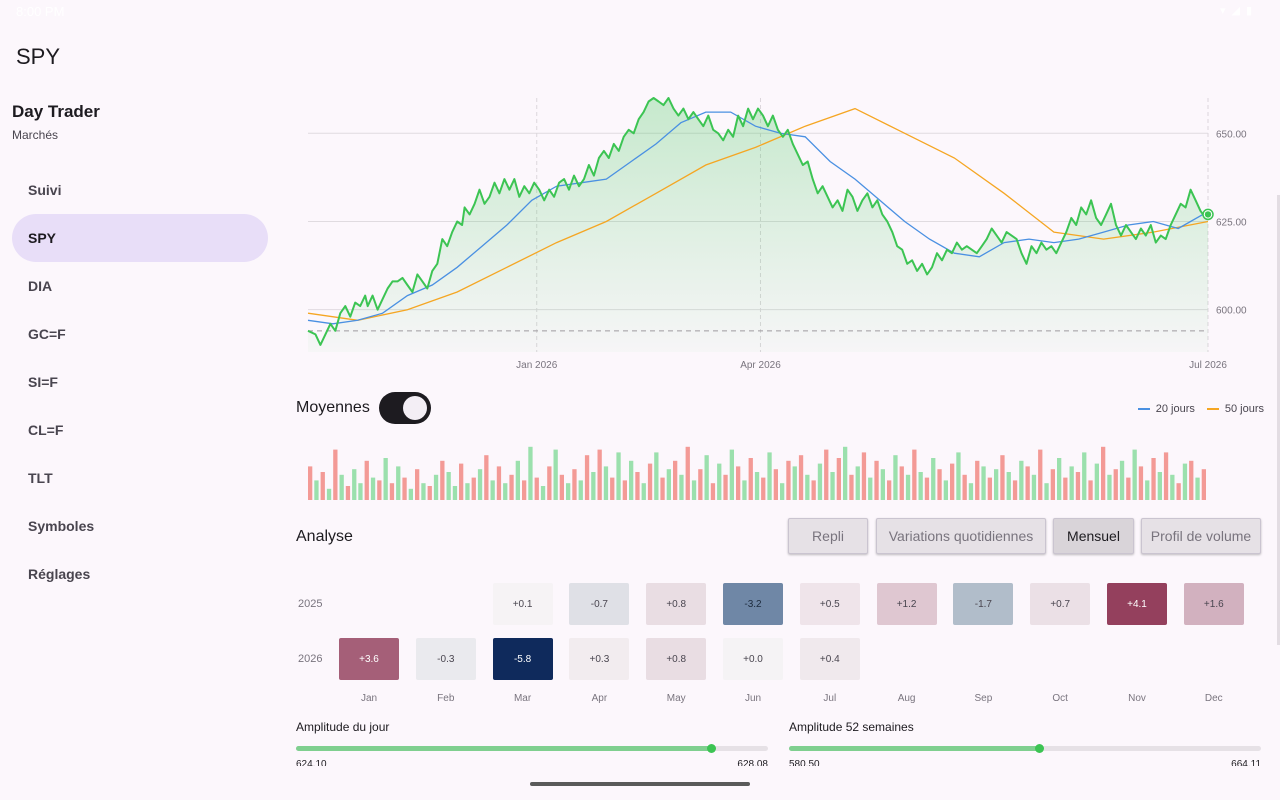  What do you see at coordinates (1236, 10) in the screenshot?
I see `status-icons: ▾ ◢ ▮` at bounding box center [1236, 10].